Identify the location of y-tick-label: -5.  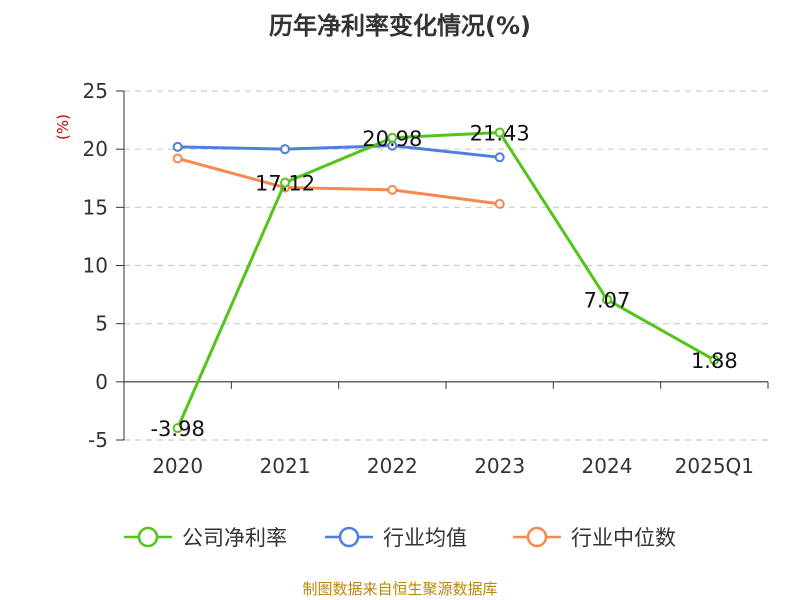
(98, 440).